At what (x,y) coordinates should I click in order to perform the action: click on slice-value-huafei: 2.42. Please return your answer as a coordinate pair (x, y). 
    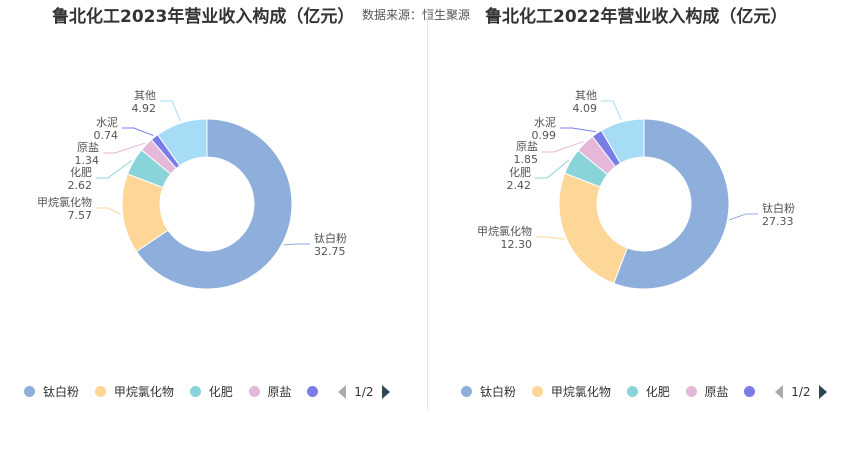
    Looking at the image, I should click on (519, 185).